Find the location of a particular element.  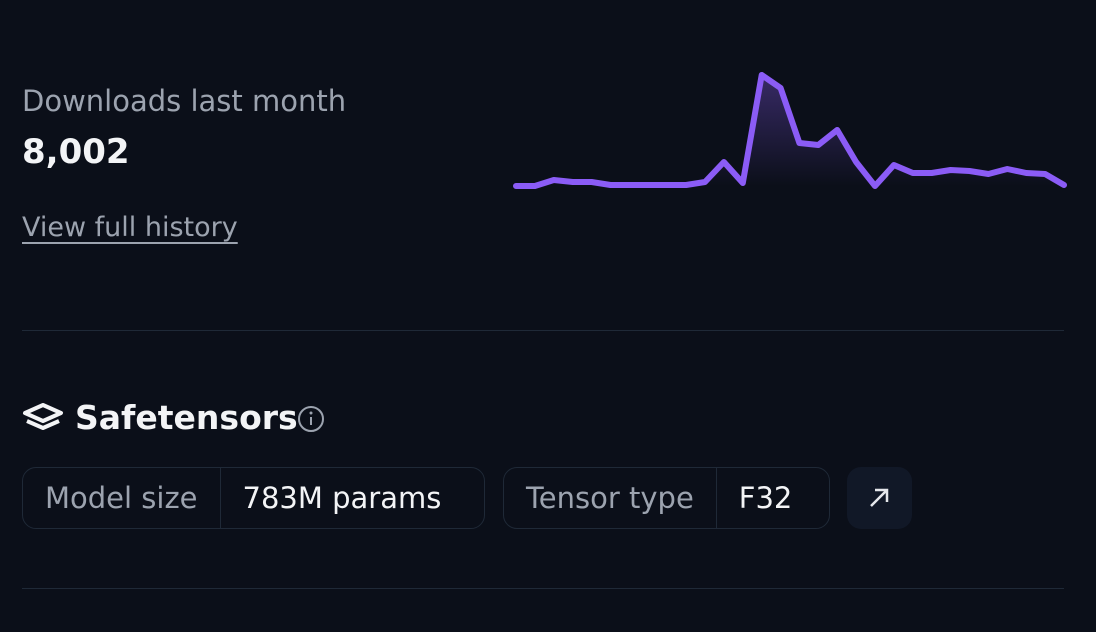

sparkline-line is located at coordinates (790, 130).